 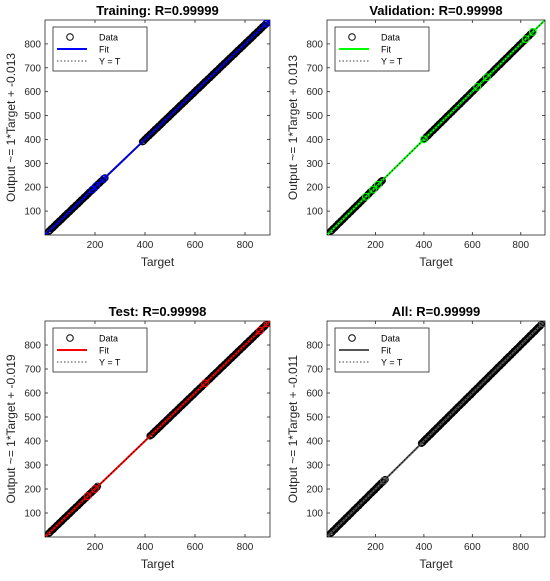 What do you see at coordinates (293, 127) in the screenshot?
I see `y-axis-label: Output ~= 1*Target + 0.013` at bounding box center [293, 127].